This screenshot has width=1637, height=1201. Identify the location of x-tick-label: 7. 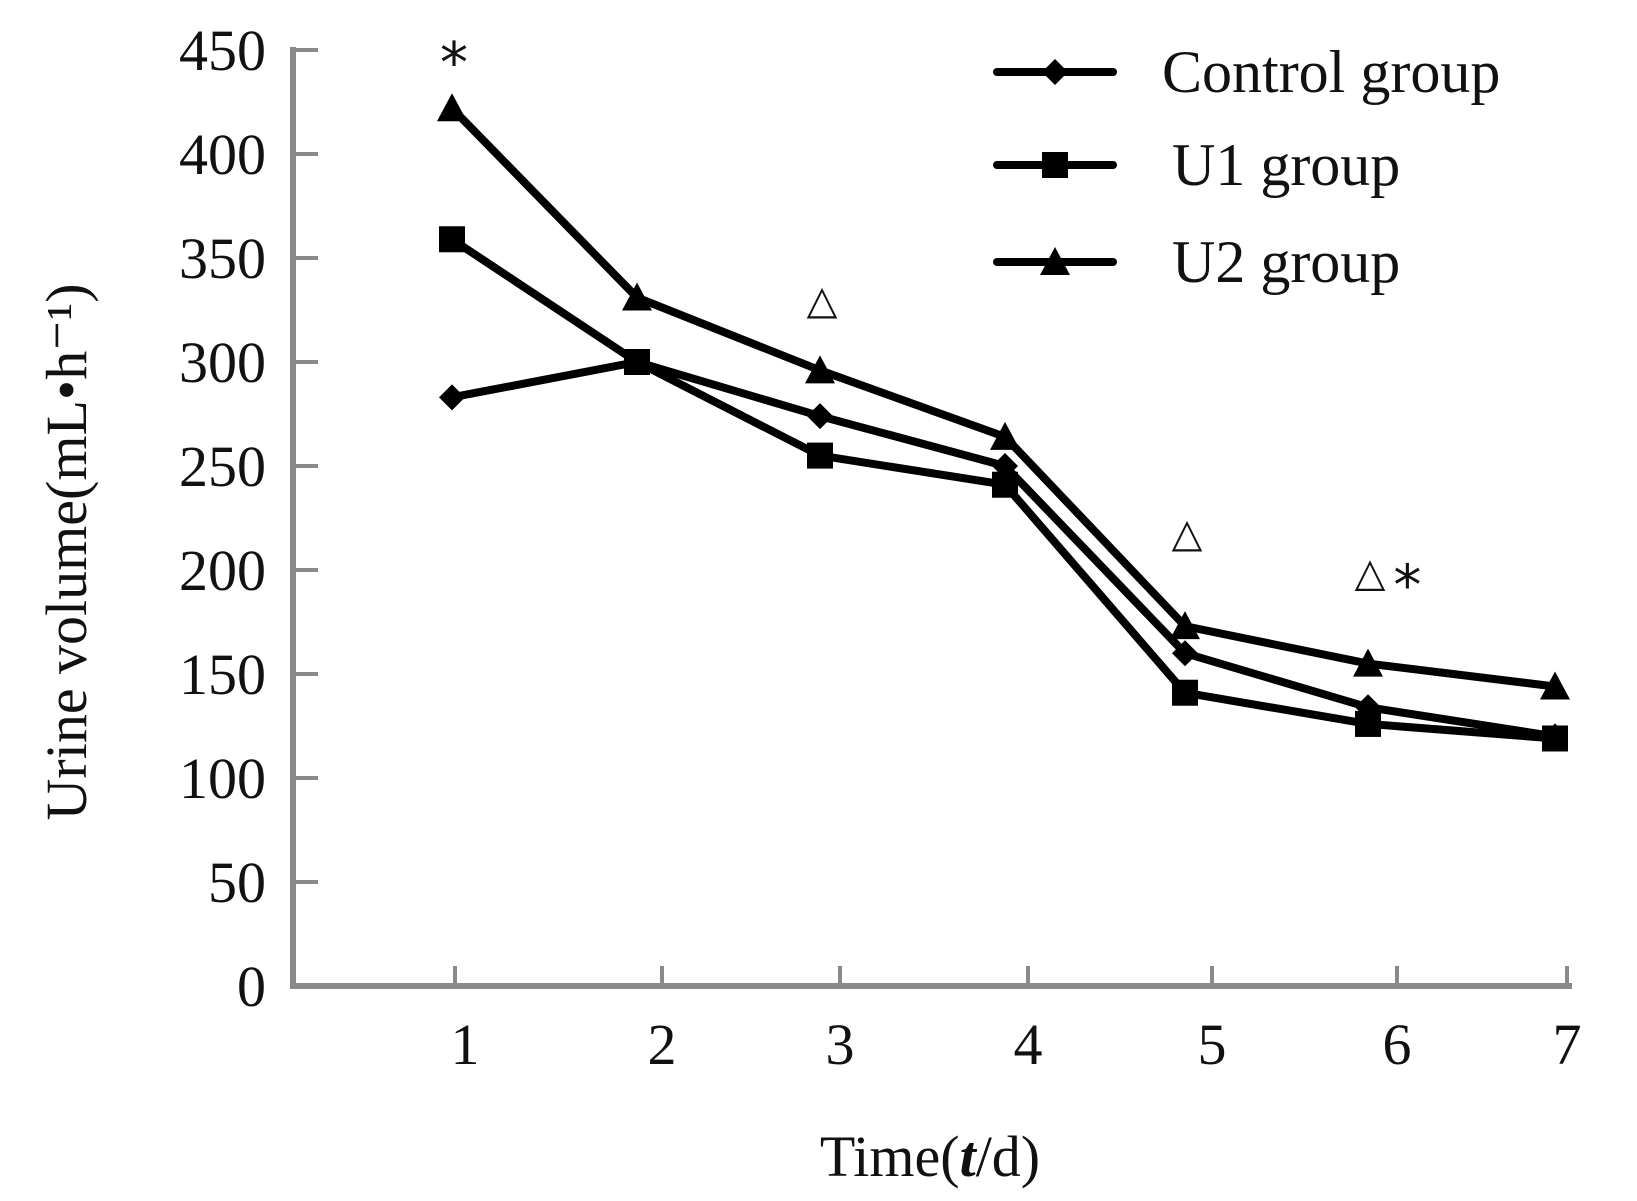
(1567, 1044).